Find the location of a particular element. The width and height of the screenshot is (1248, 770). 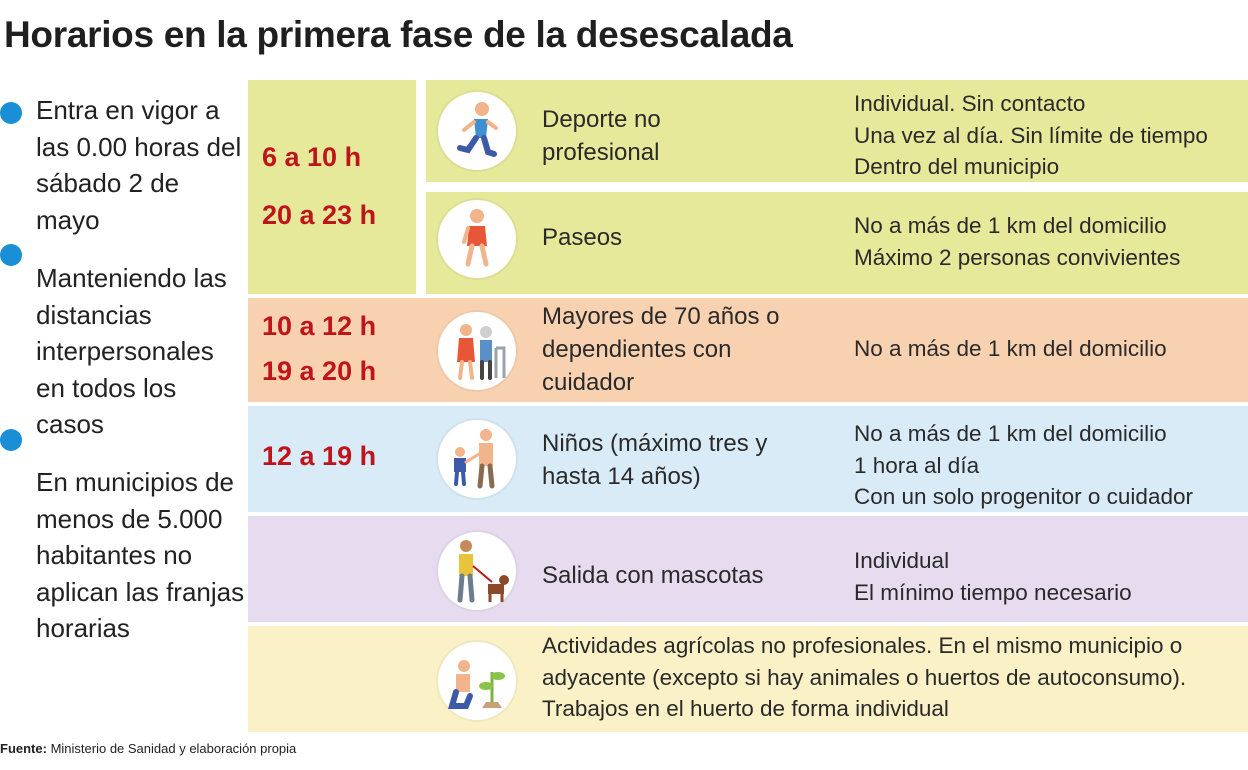

activity-details: No a más de 1 km del domicilio is located at coordinates (1010, 349).